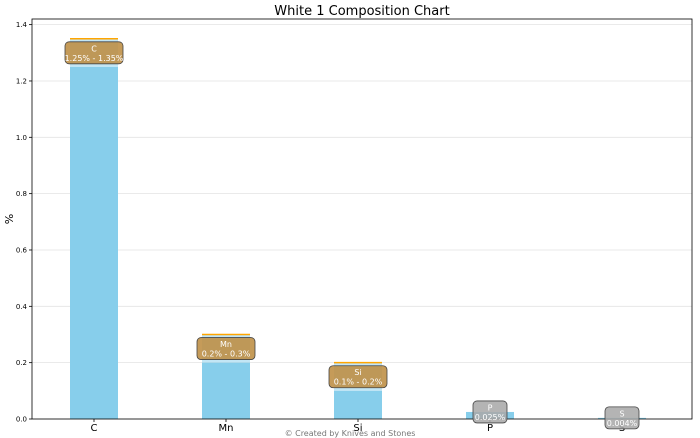  I want to click on label-value: 0.004%, so click(622, 423).